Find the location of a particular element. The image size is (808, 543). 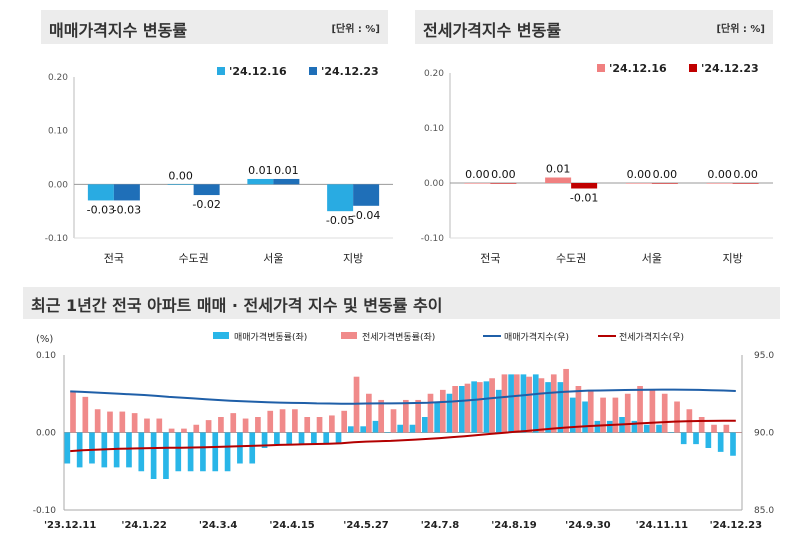

sale-category-0: 전국 is located at coordinates (114, 258).